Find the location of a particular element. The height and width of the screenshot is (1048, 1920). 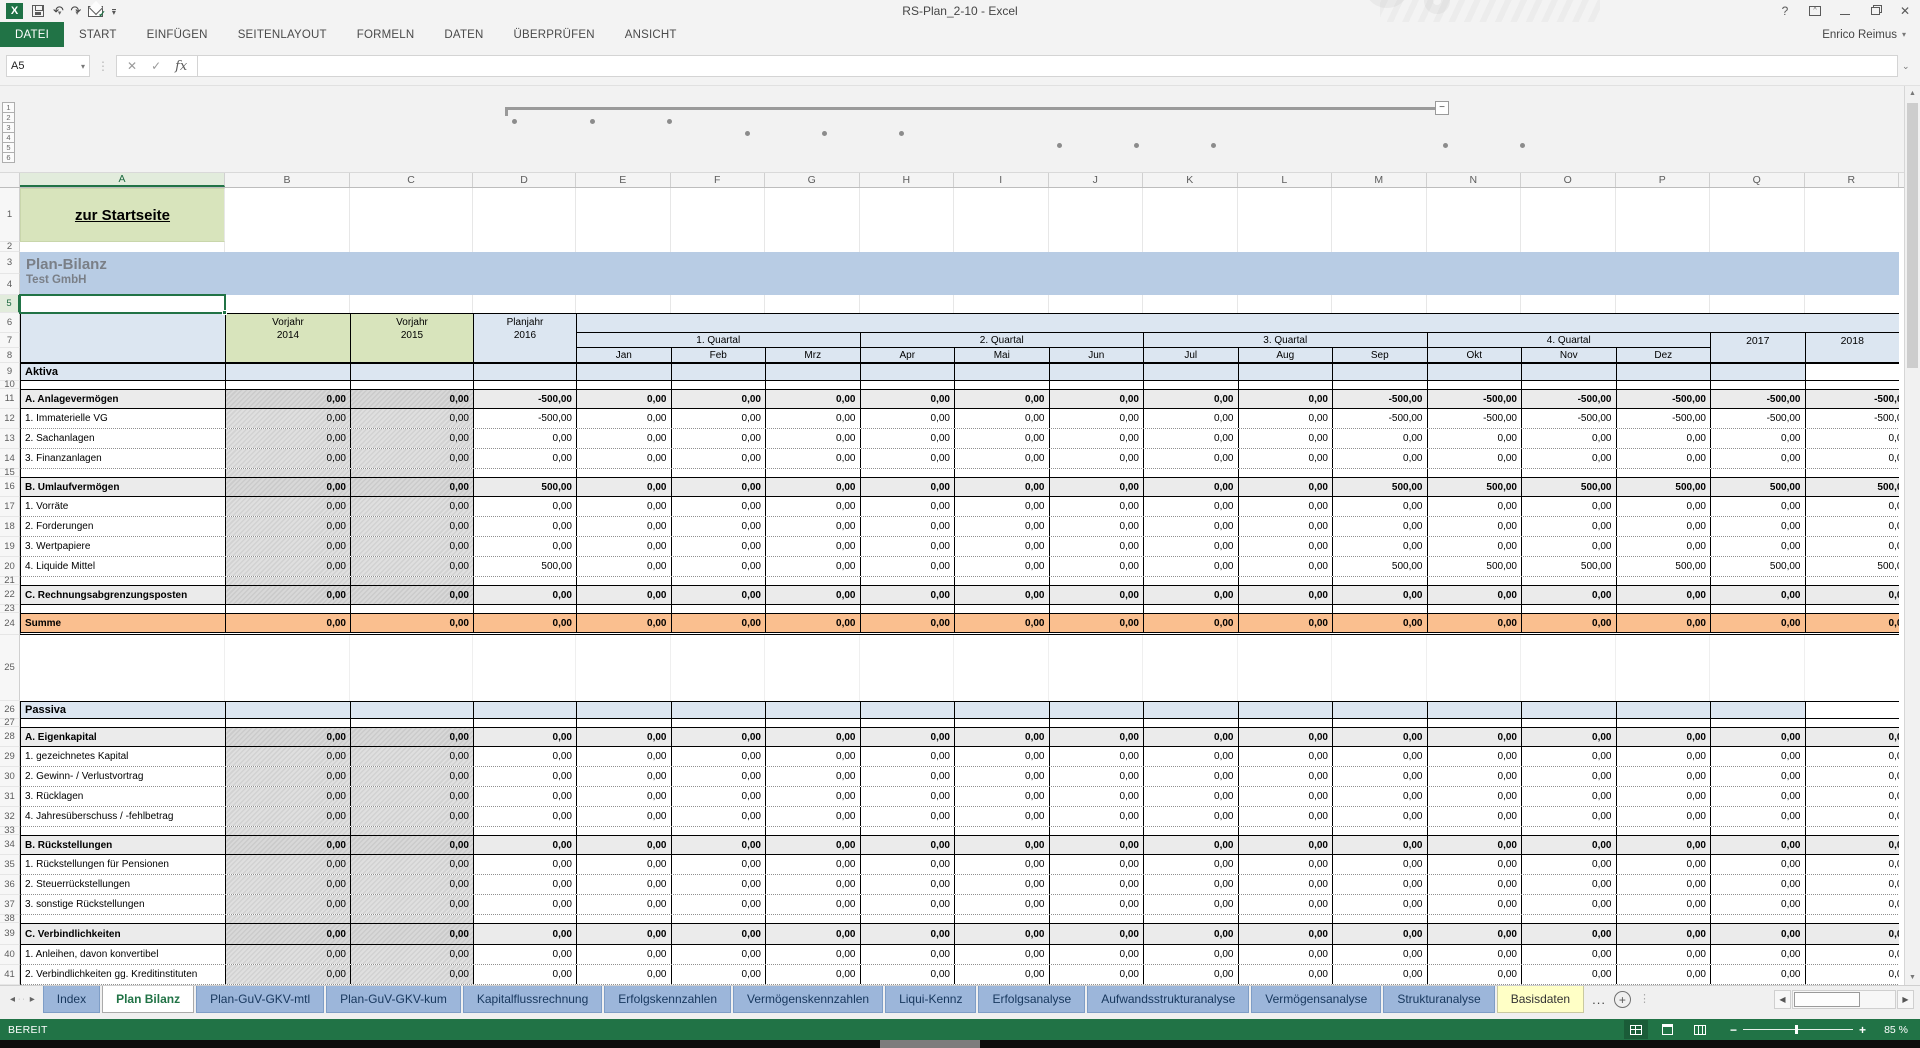

cell-H33 is located at coordinates (908, 831).